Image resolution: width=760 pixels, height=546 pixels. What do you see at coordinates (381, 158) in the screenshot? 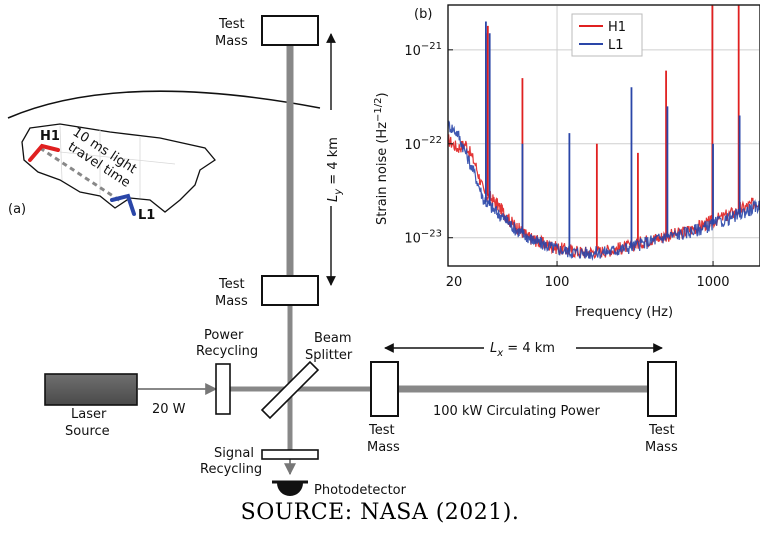
I see `y-axis-label: Strain noise (Hz−1/2)` at bounding box center [381, 158].